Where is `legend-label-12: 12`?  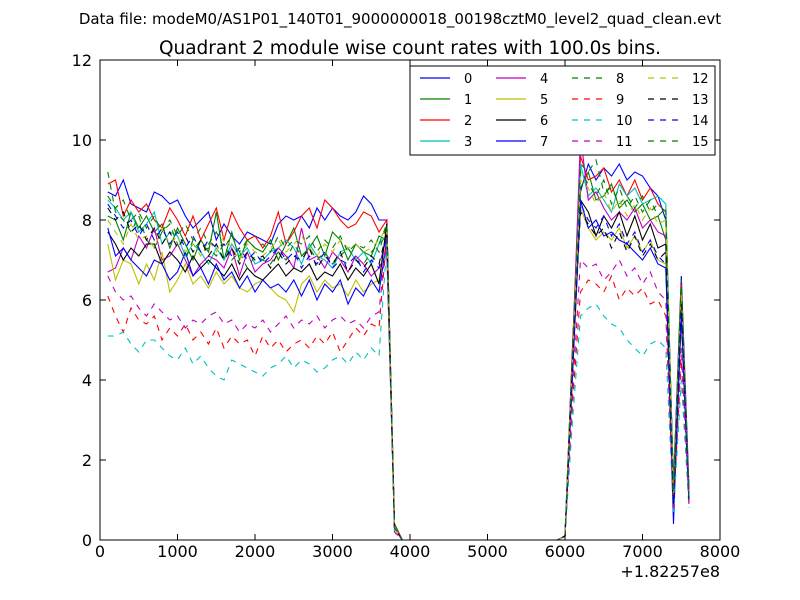 legend-label-12: 12 is located at coordinates (700, 79).